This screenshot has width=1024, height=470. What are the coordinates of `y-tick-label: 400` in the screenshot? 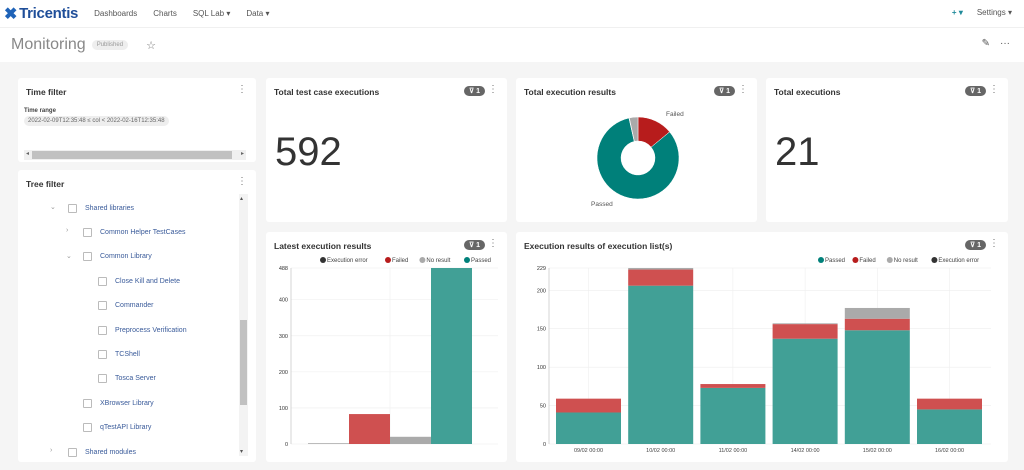 It's located at (283, 301).